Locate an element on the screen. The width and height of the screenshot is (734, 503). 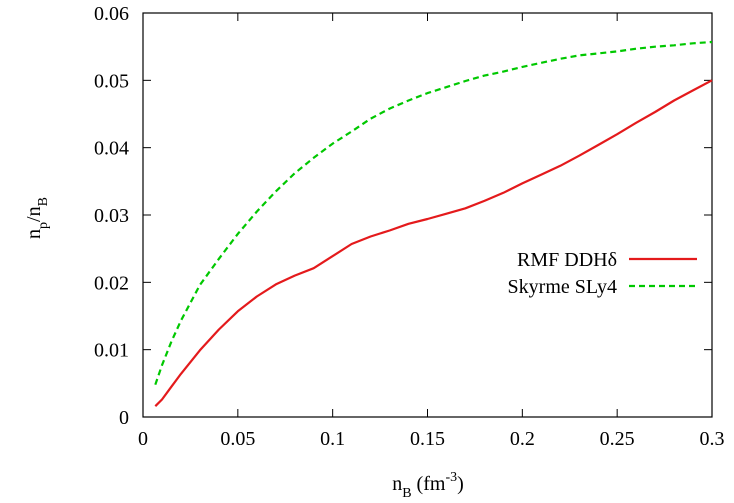
x-tick-label: 0.05 is located at coordinates (237, 439).